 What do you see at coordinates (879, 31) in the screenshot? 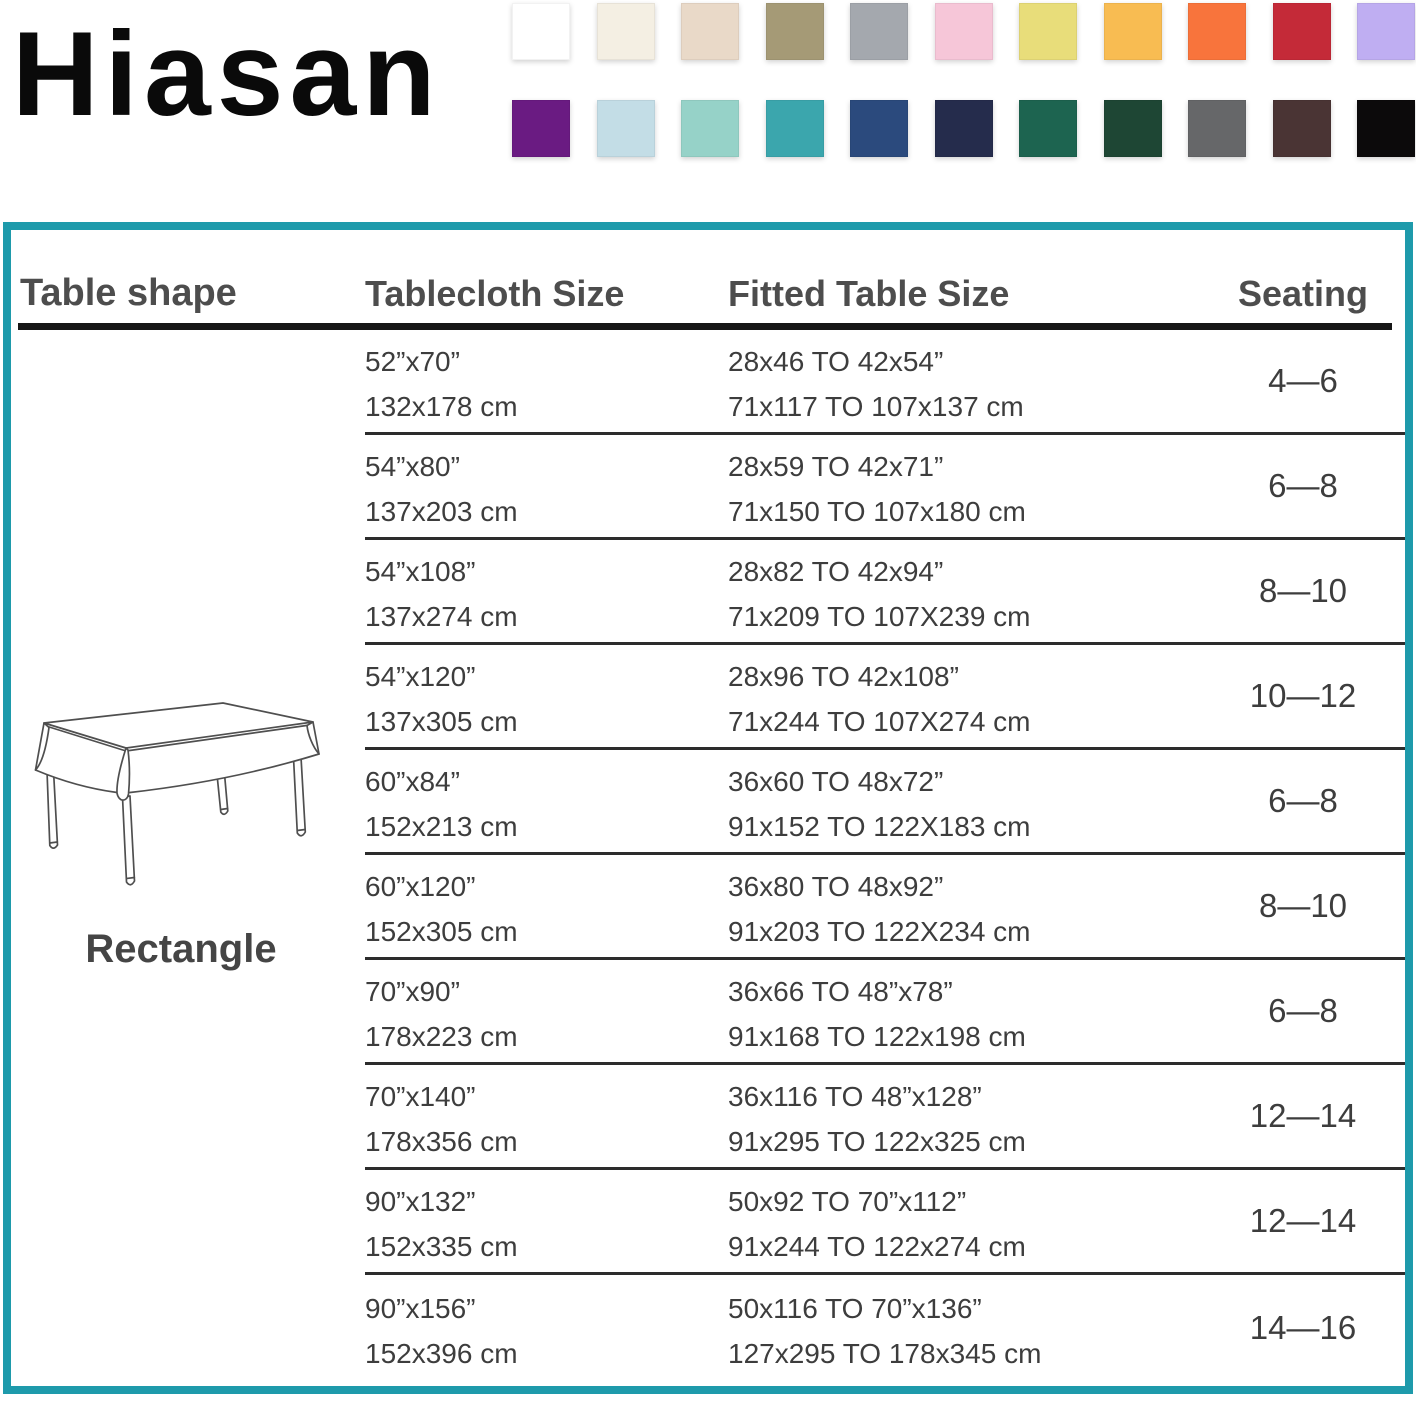
I see `color-swatch-grey` at bounding box center [879, 31].